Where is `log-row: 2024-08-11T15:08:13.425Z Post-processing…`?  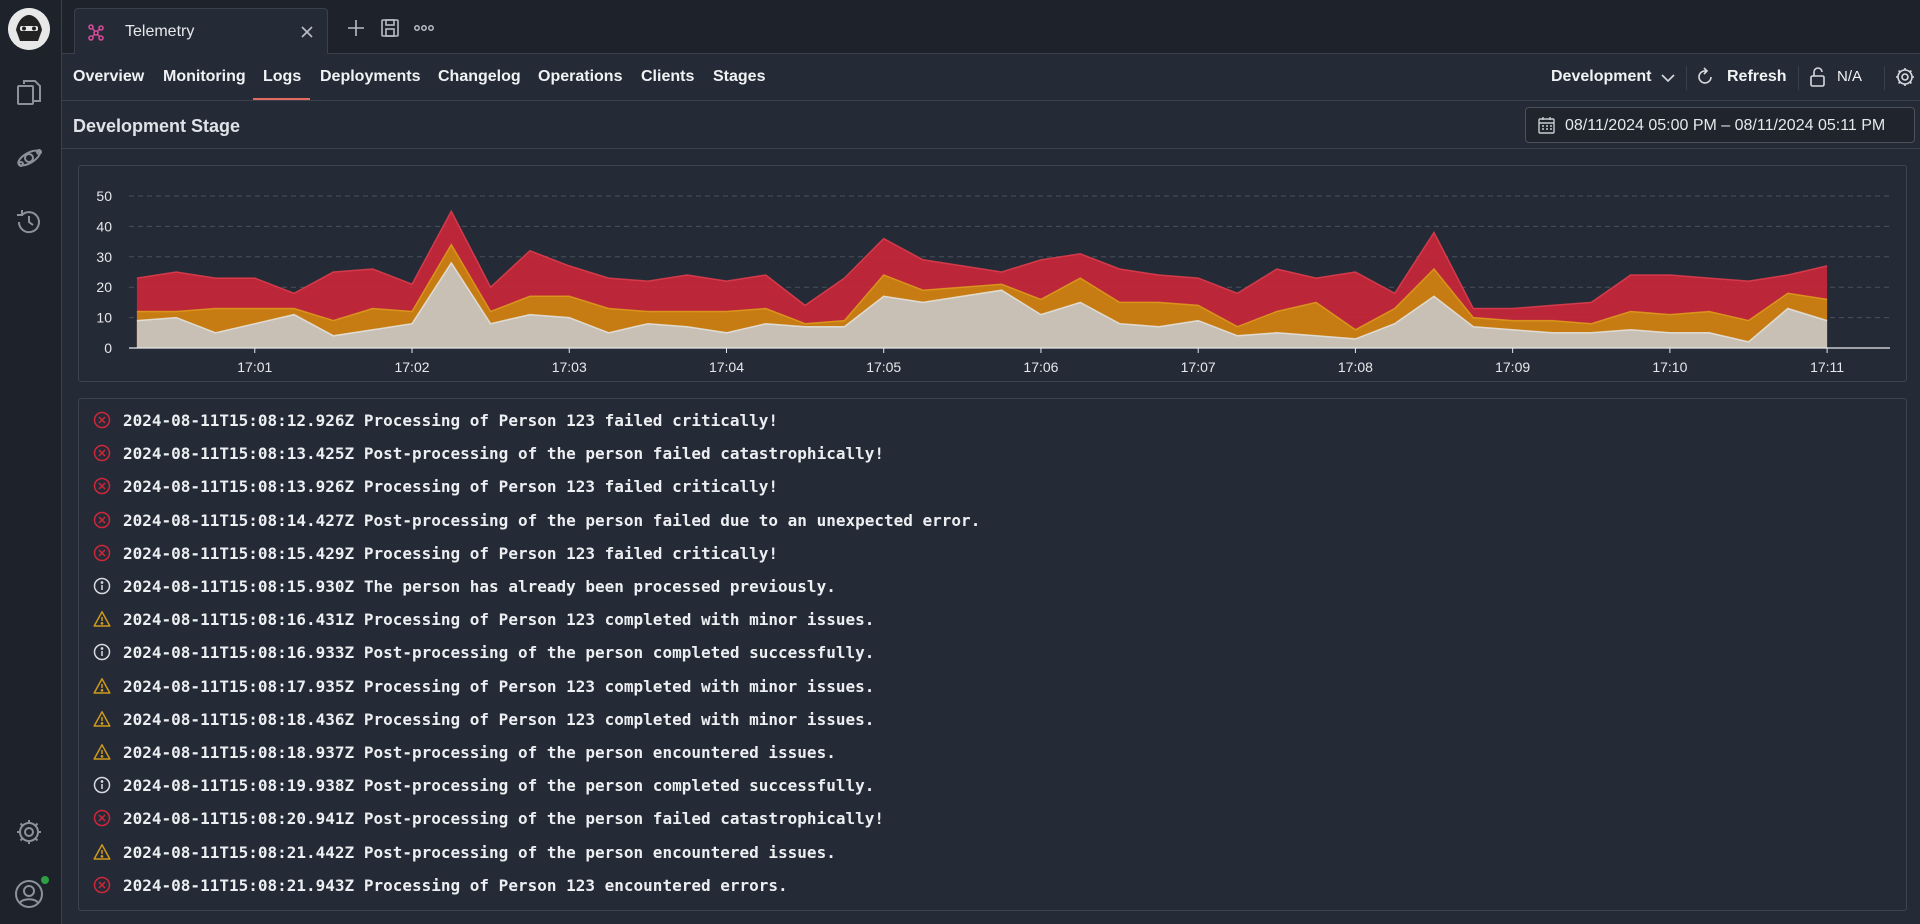
log-row: 2024-08-11T15:08:13.425Z Post-processing… is located at coordinates (992, 451).